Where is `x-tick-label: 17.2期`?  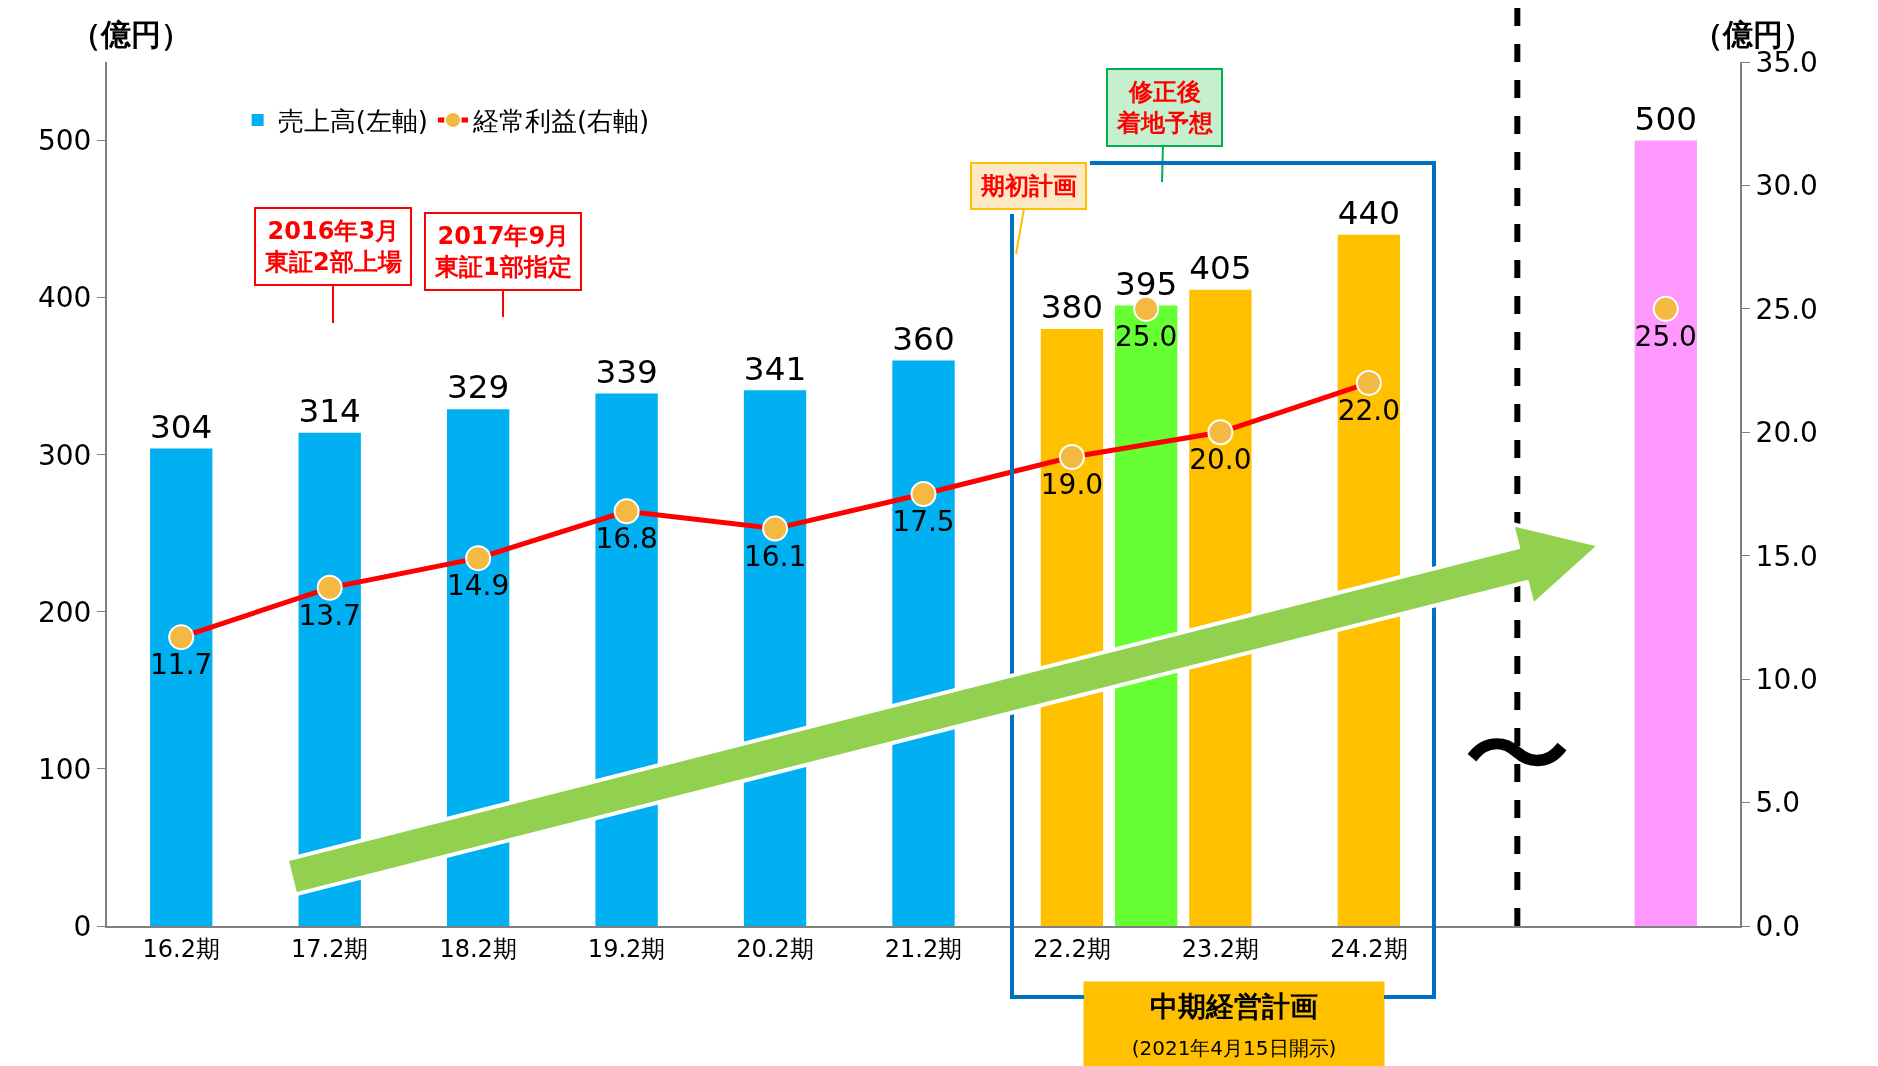
x-tick-label: 17.2期 is located at coordinates (329, 948).